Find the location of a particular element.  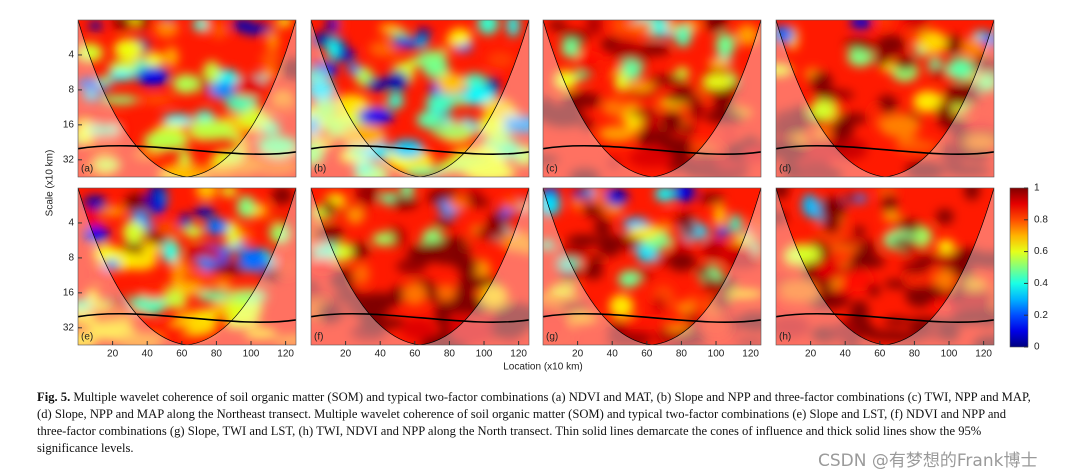

y-tick-label: 8 is located at coordinates (71, 258).